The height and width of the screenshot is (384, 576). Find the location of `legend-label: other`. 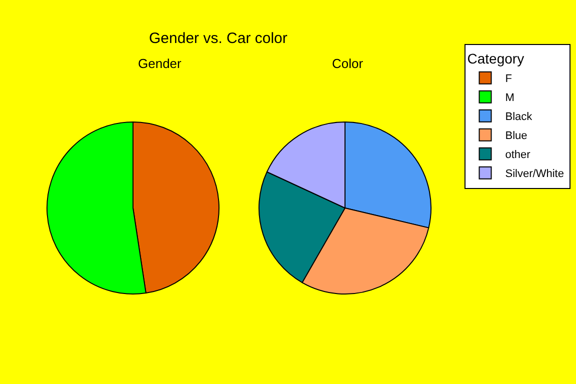

legend-label: other is located at coordinates (518, 155).